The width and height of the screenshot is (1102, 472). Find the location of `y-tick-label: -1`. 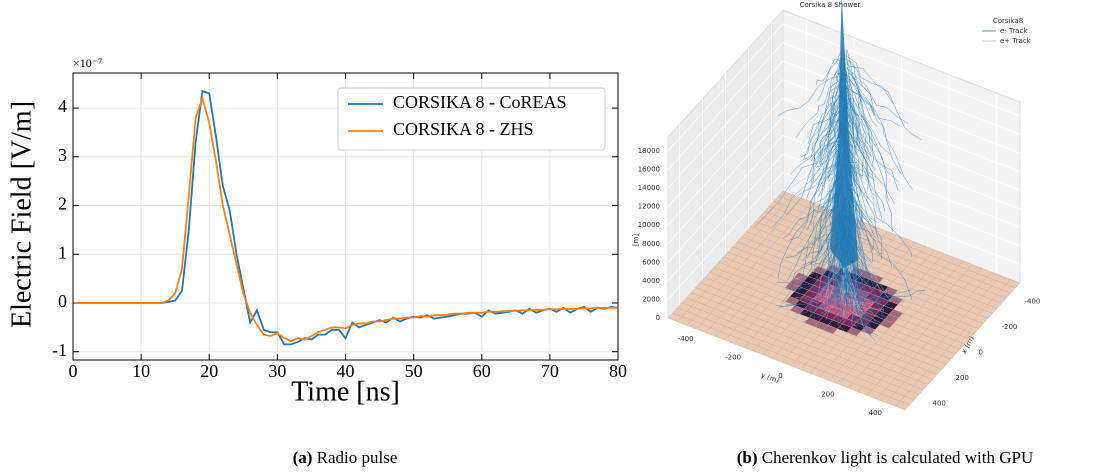

y-tick-label: -1 is located at coordinates (59, 350).